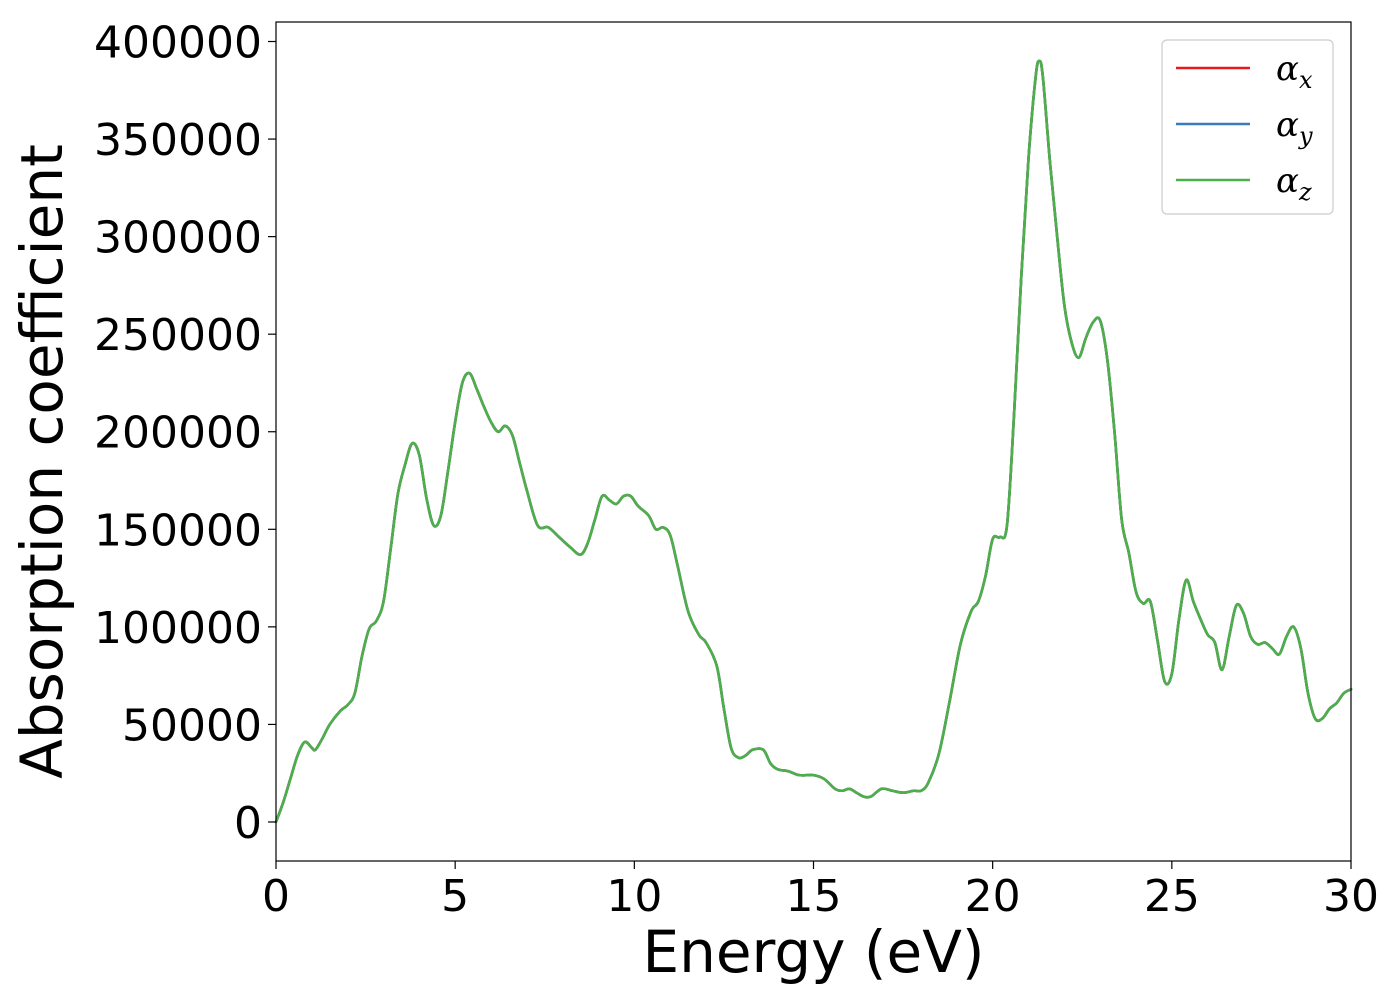 This screenshot has height=1000, width=1400. Describe the element at coordinates (993, 896) in the screenshot. I see `x-tick-label: 20` at that location.